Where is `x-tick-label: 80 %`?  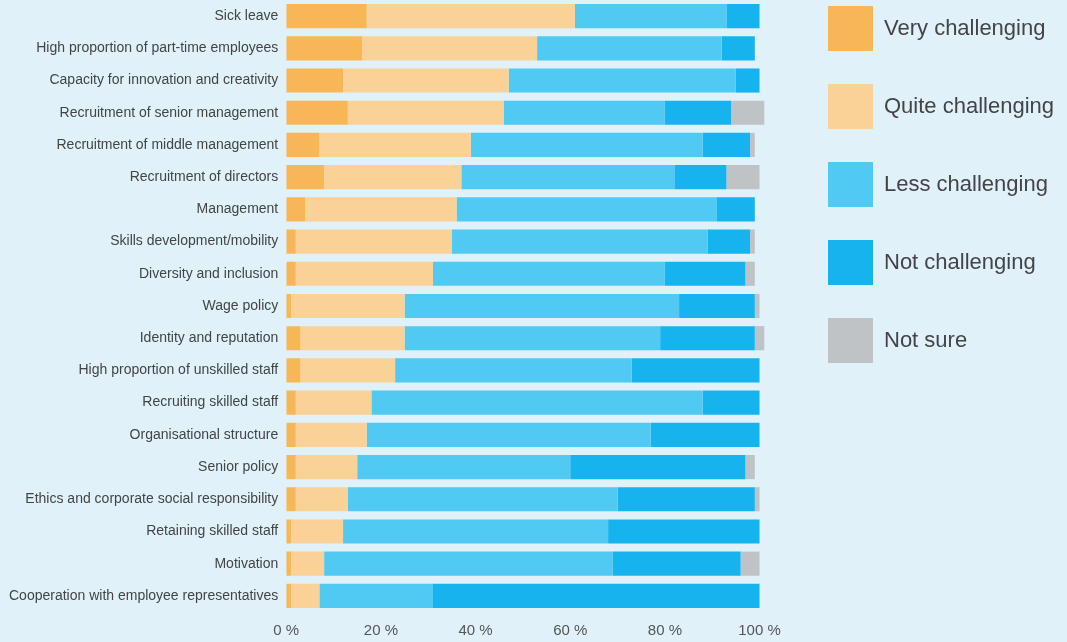
x-tick-label: 80 % is located at coordinates (664, 630).